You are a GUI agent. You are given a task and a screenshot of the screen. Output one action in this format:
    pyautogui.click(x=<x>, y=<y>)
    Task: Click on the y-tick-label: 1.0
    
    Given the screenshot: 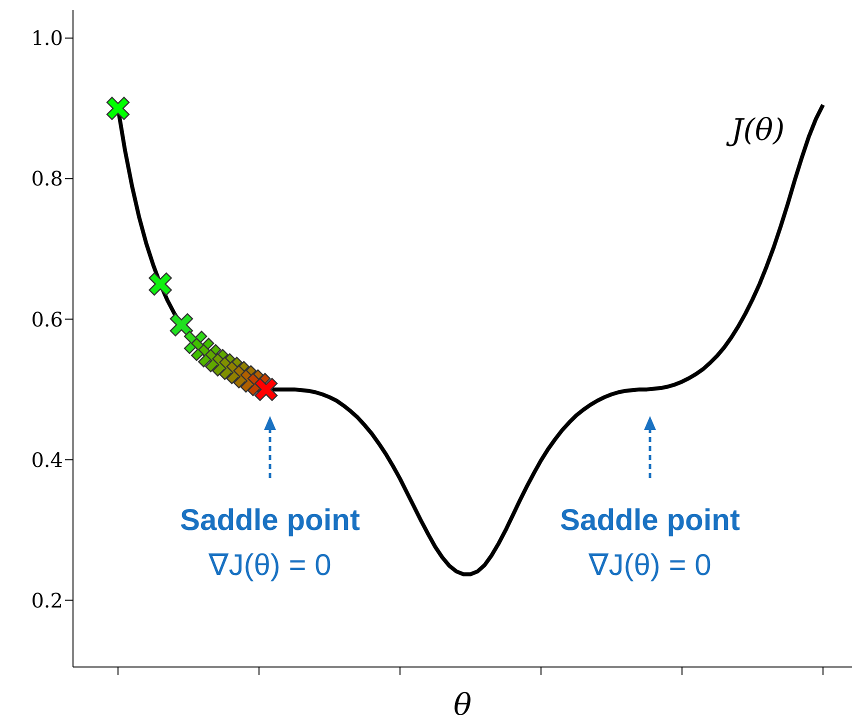 What is the action you would take?
    pyautogui.click(x=47, y=38)
    